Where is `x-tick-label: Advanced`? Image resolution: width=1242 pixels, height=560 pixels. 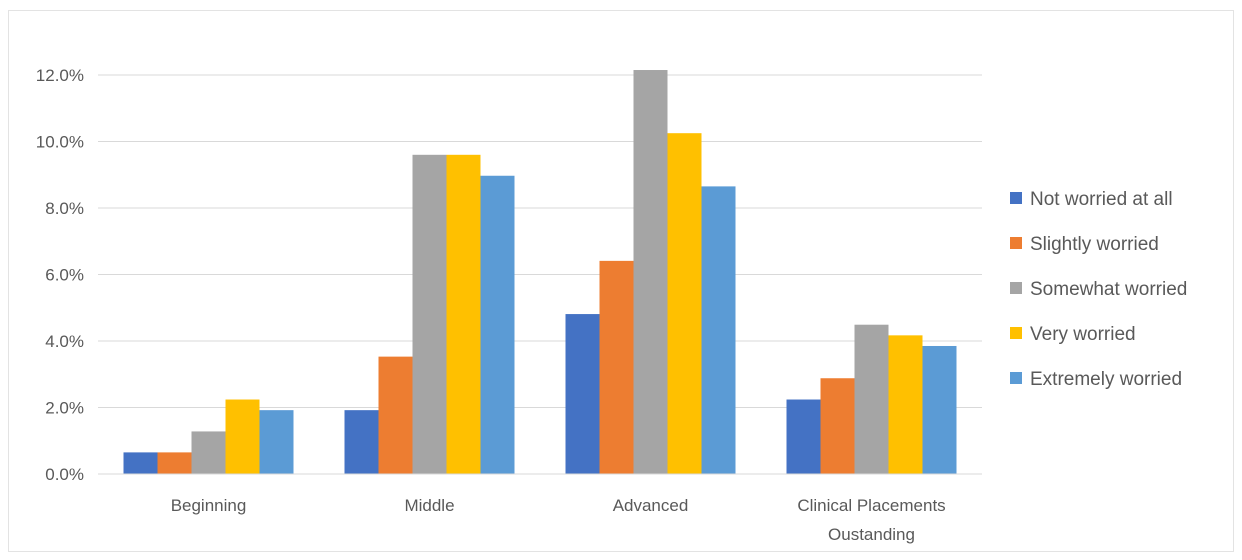 x-tick-label: Advanced is located at coordinates (651, 505).